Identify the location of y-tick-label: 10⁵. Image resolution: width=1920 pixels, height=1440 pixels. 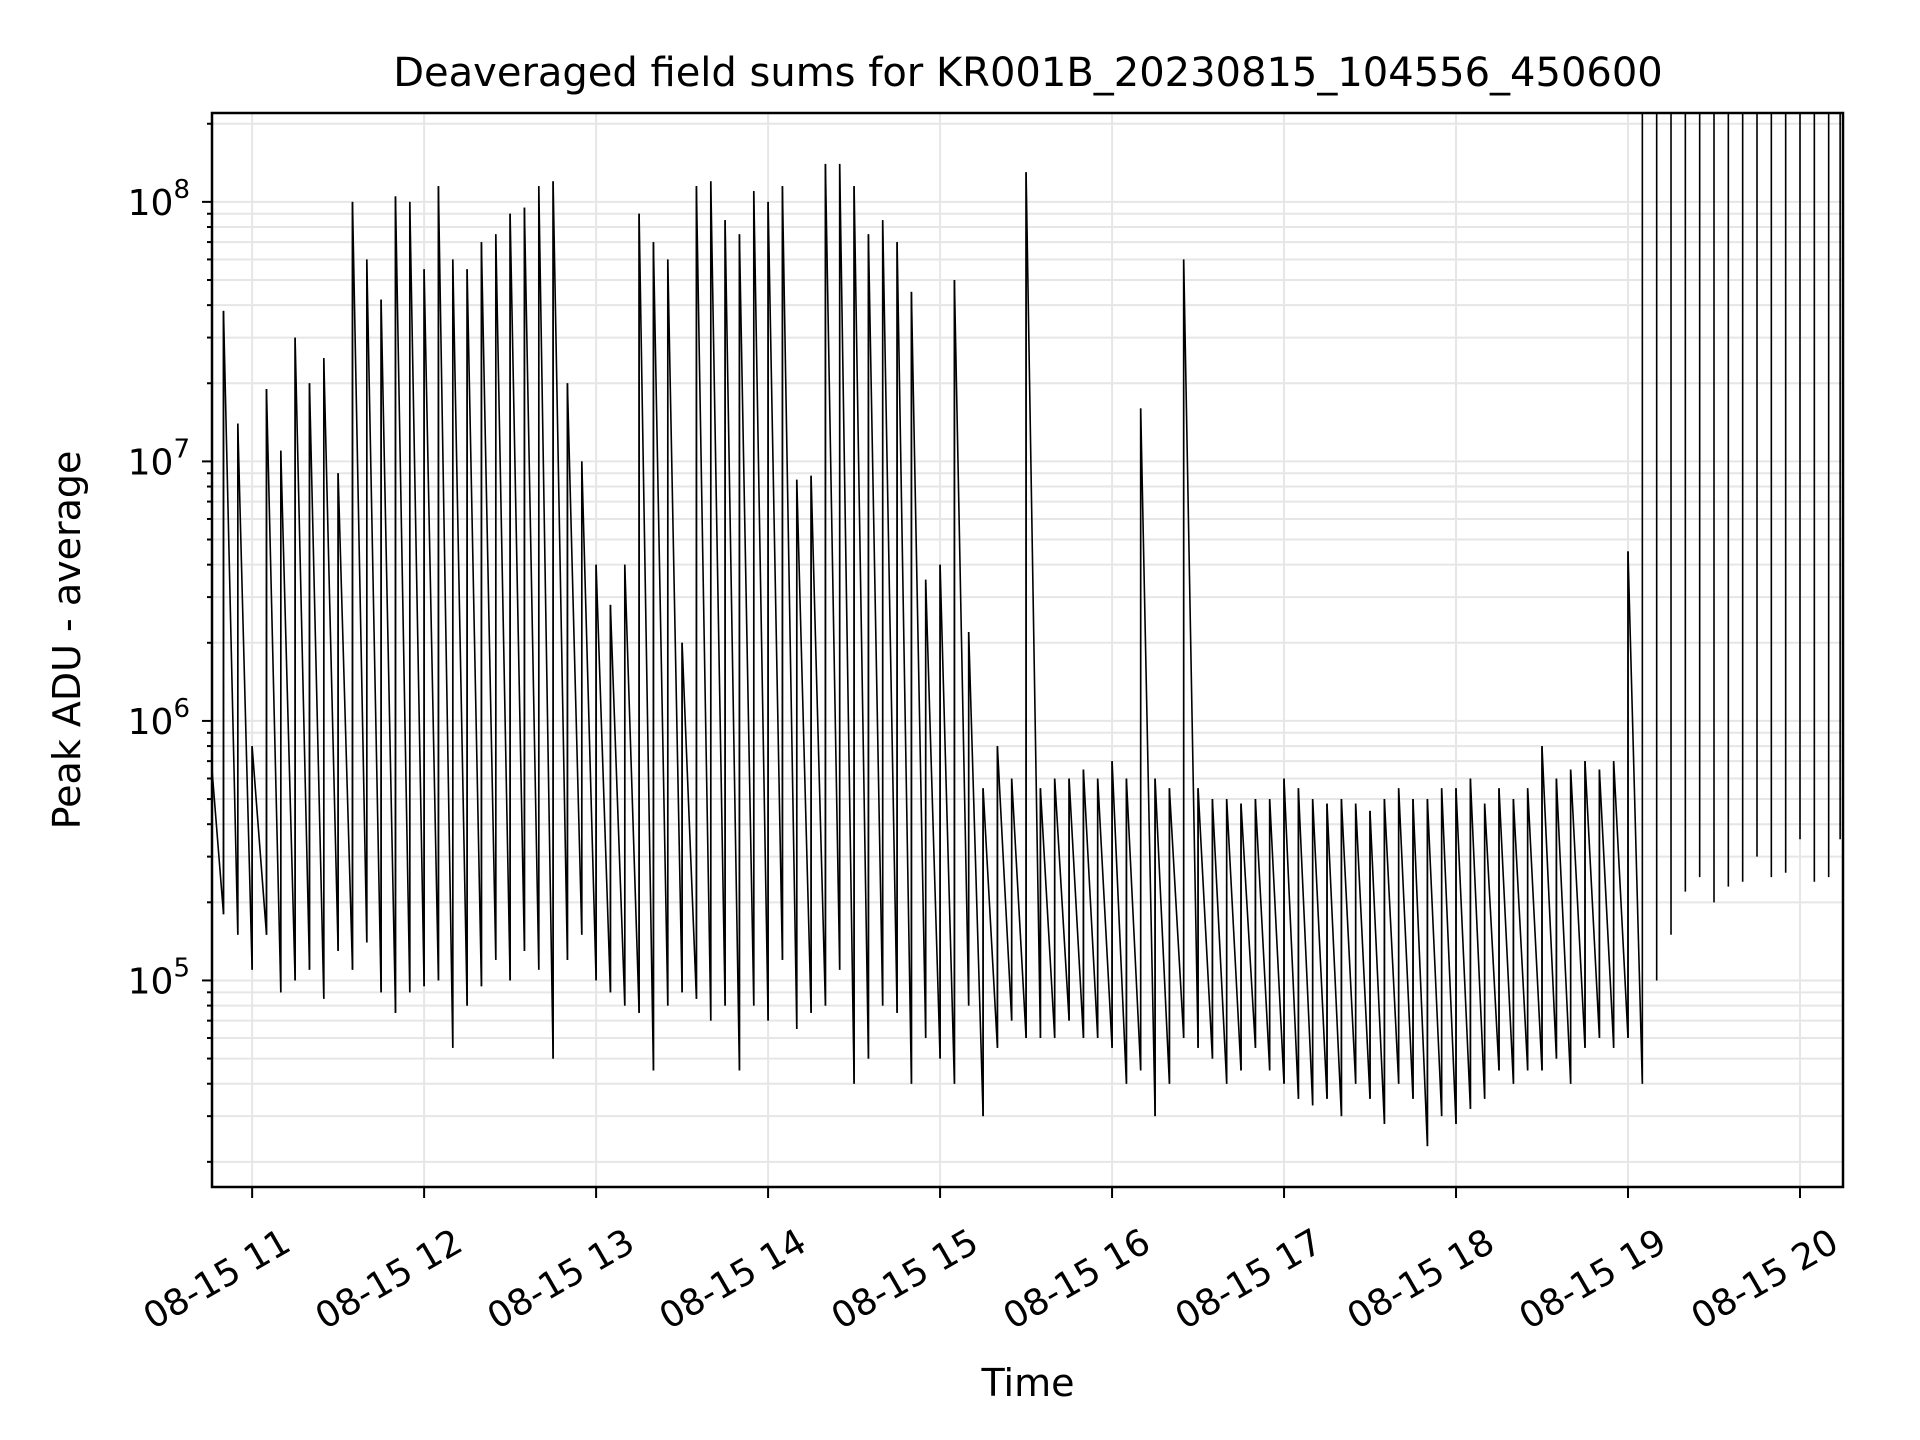
(159, 977).